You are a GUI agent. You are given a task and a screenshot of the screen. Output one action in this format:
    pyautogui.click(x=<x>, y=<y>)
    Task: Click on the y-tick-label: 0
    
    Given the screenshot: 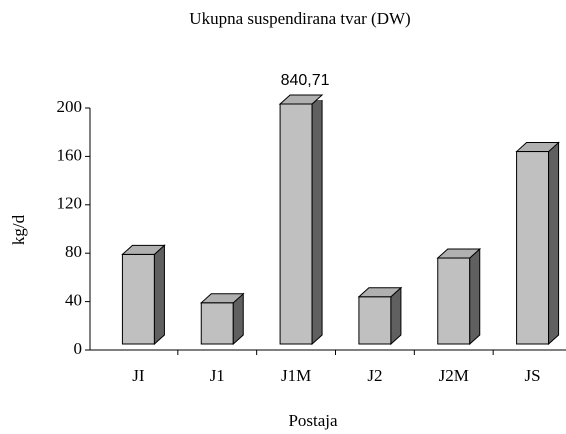 What is the action you would take?
    pyautogui.click(x=78, y=348)
    